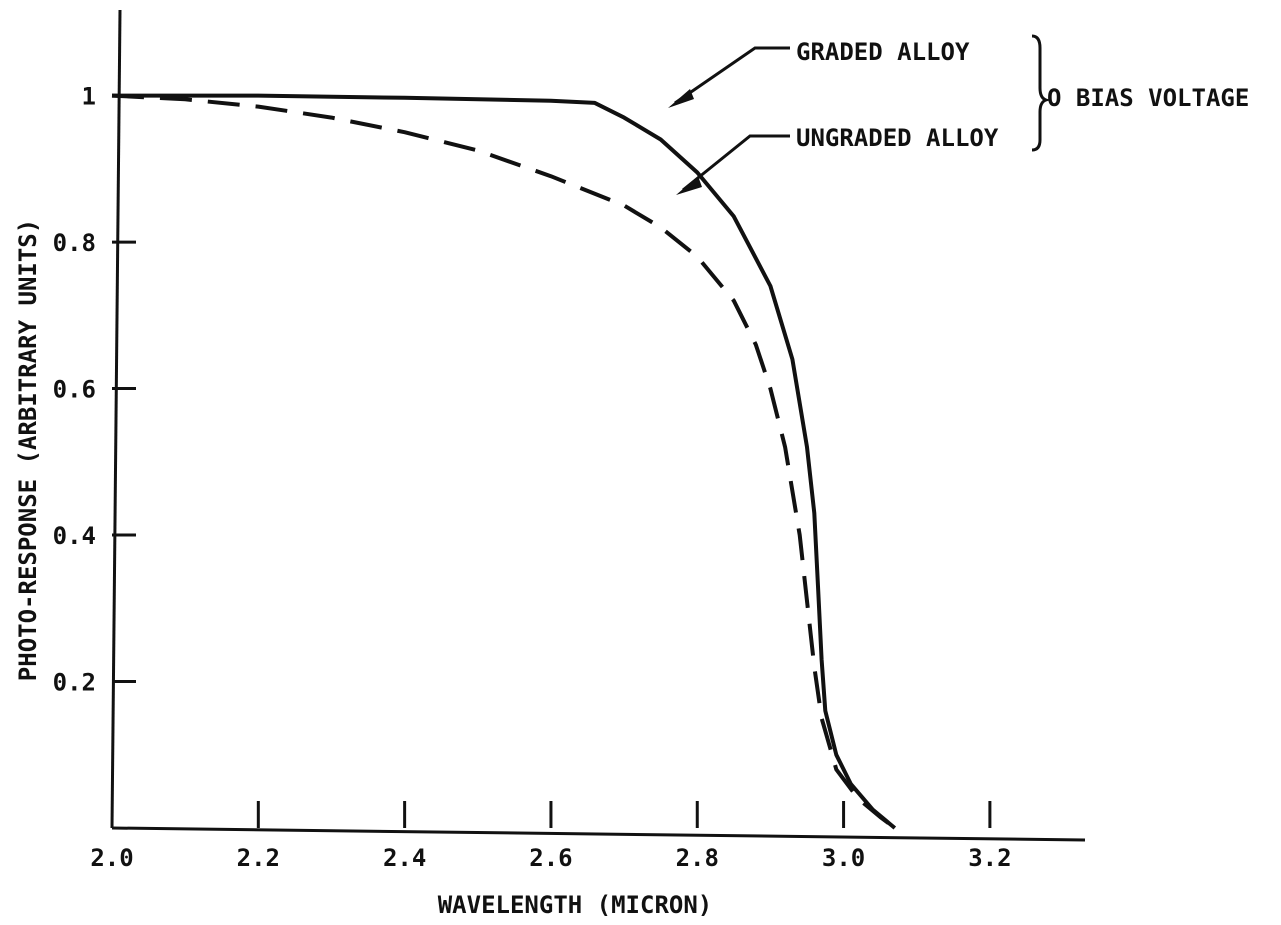 The image size is (1281, 925). Describe the element at coordinates (697, 858) in the screenshot. I see `x-tick-label: 2.8` at that location.